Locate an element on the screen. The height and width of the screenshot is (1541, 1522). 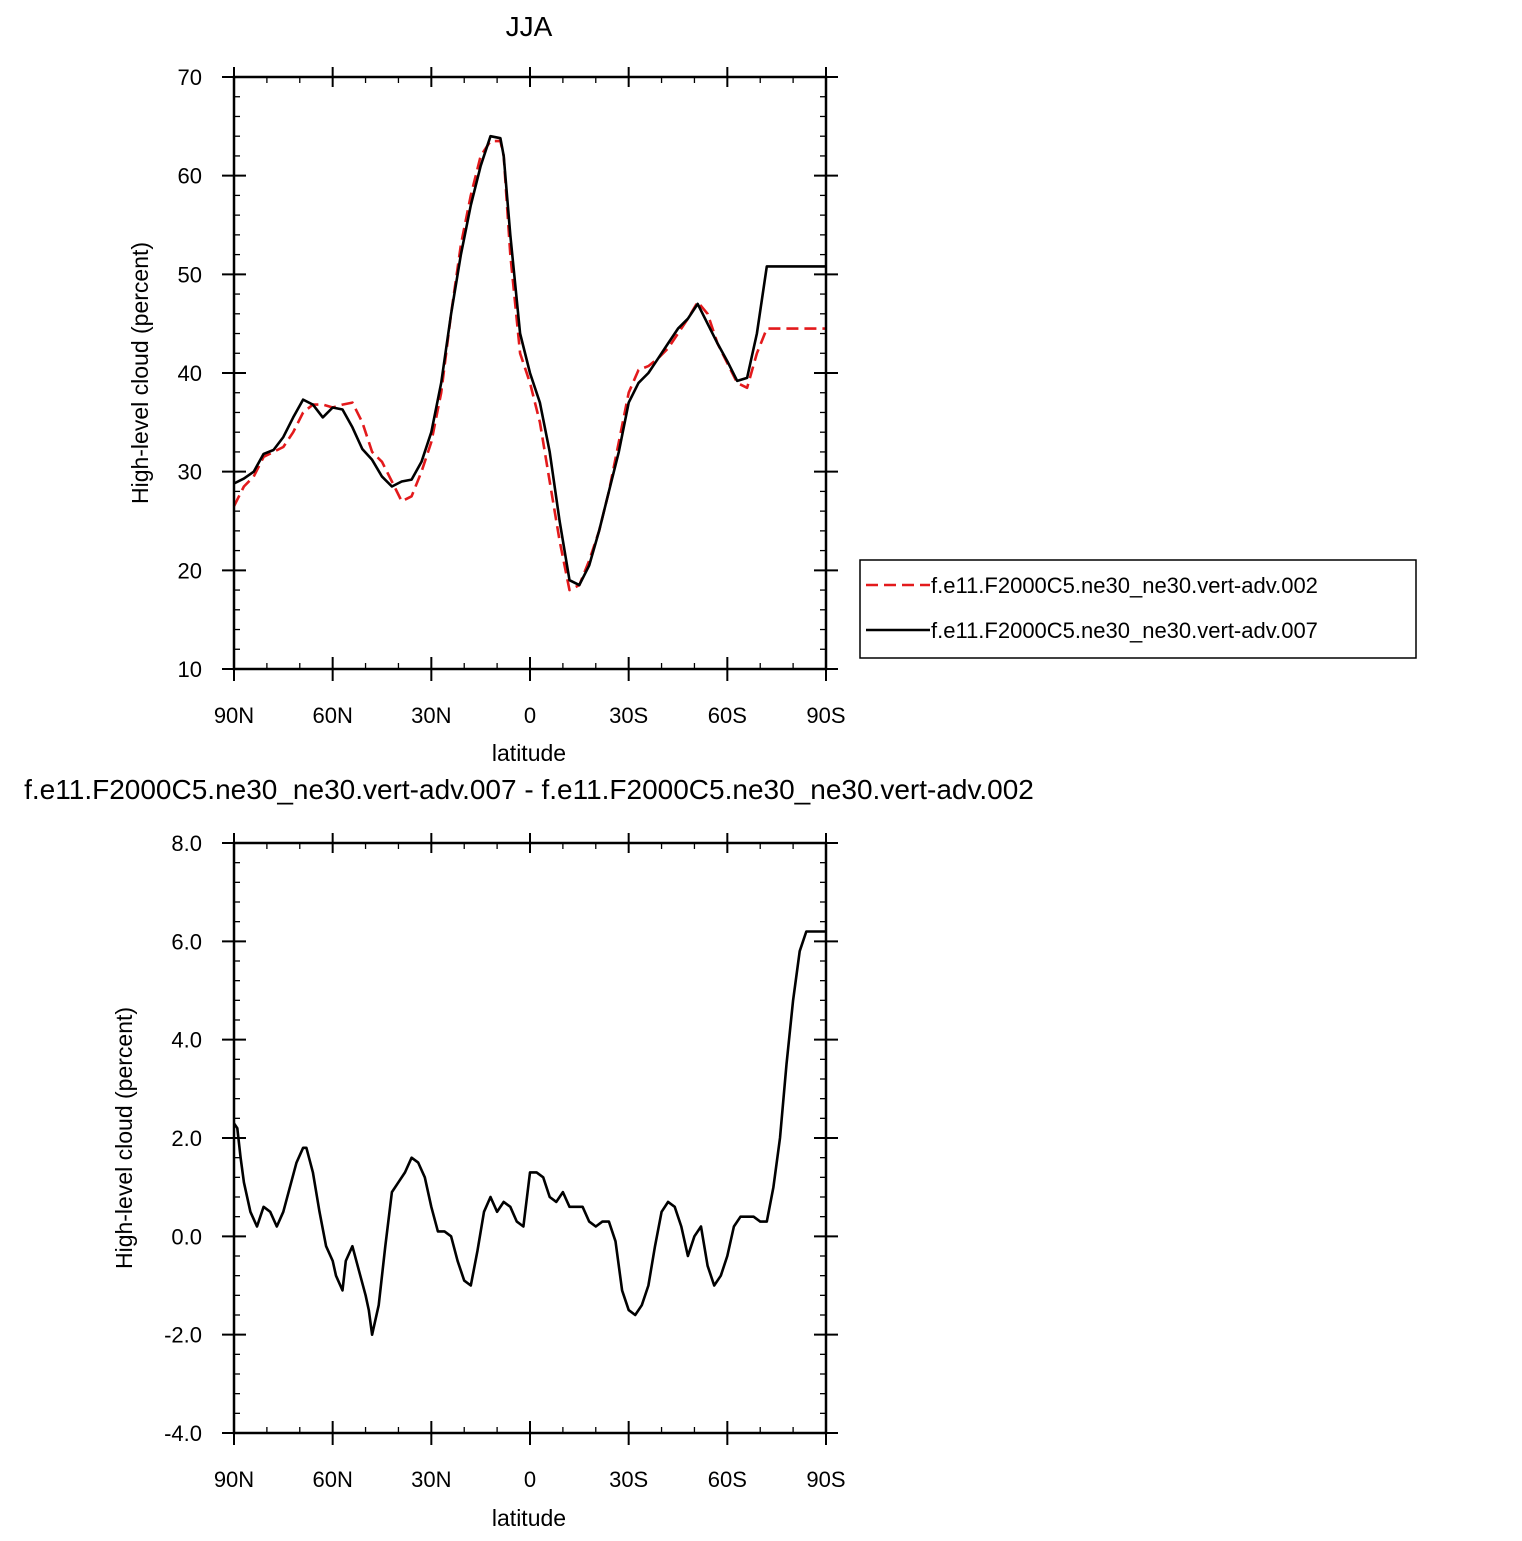
top-x-axis-label: latitude is located at coordinates (529, 753).